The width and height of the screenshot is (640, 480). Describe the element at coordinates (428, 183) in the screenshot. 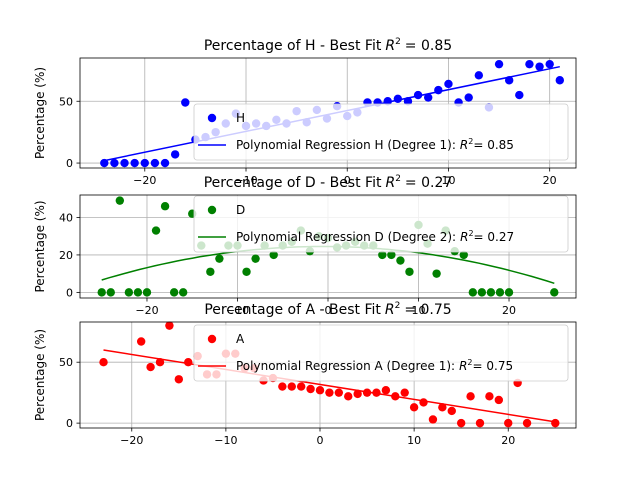

I see `title-value: = 0.27` at that location.